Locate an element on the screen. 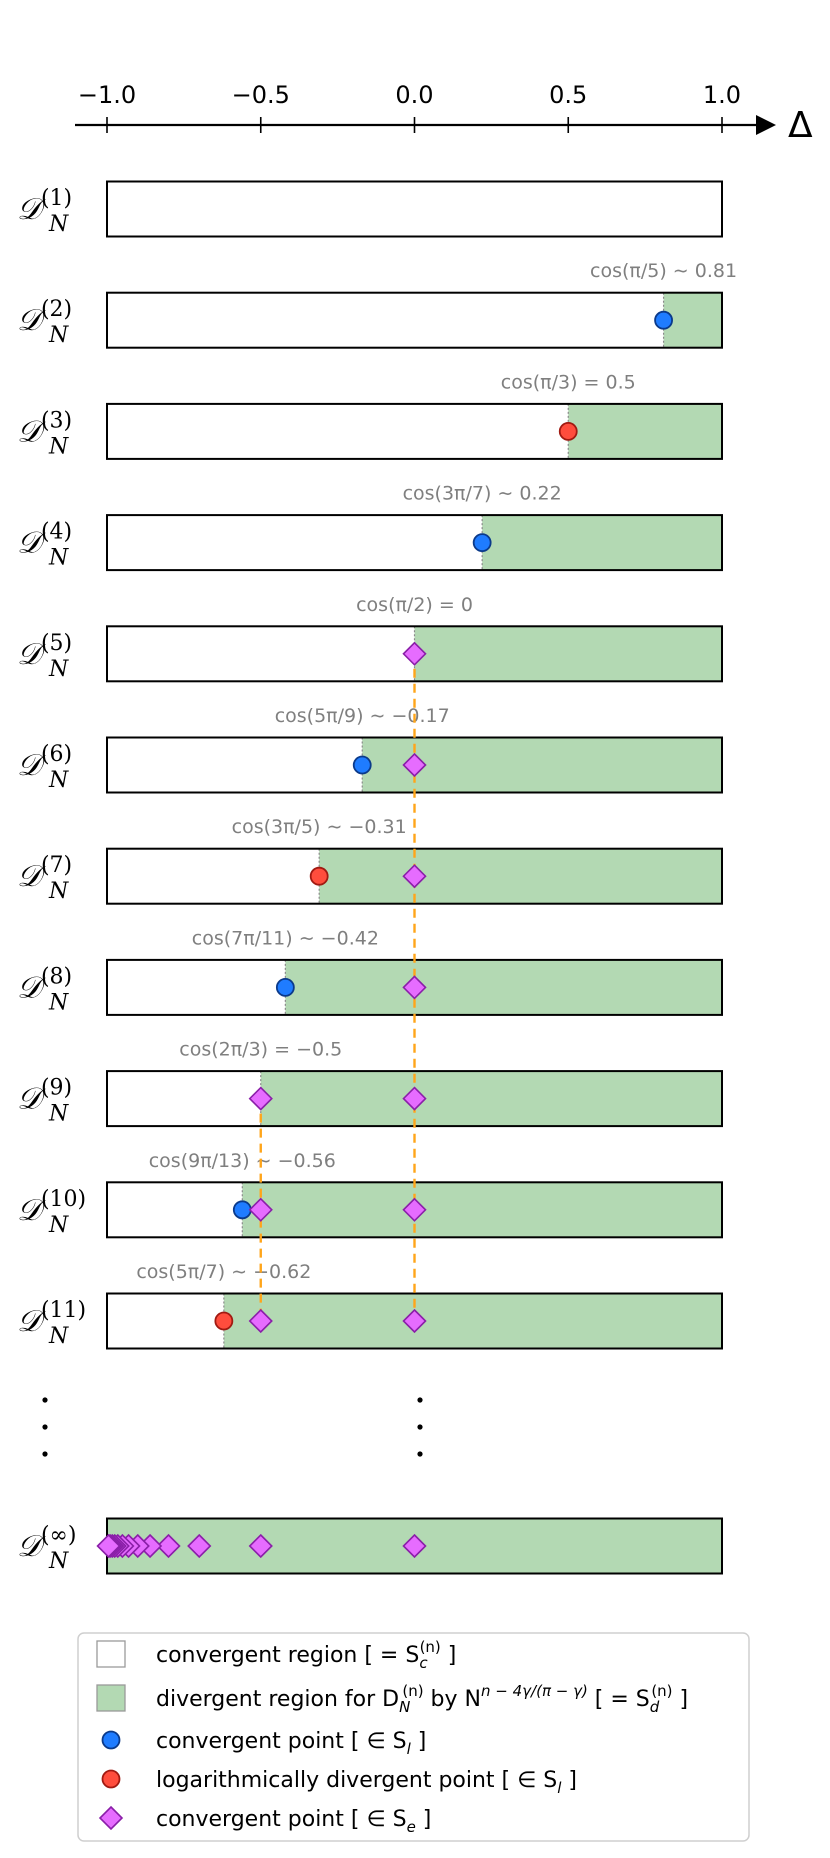 The width and height of the screenshot is (830, 1858). row-label: 𝒟(5) is located at coordinates (44, 651).